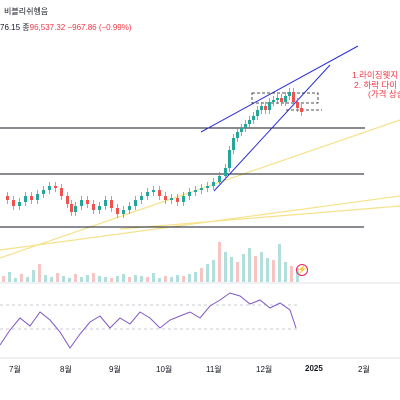 The height and width of the screenshot is (400, 400). What do you see at coordinates (15, 369) in the screenshot?
I see `x-tick-jul: 7월` at bounding box center [15, 369].